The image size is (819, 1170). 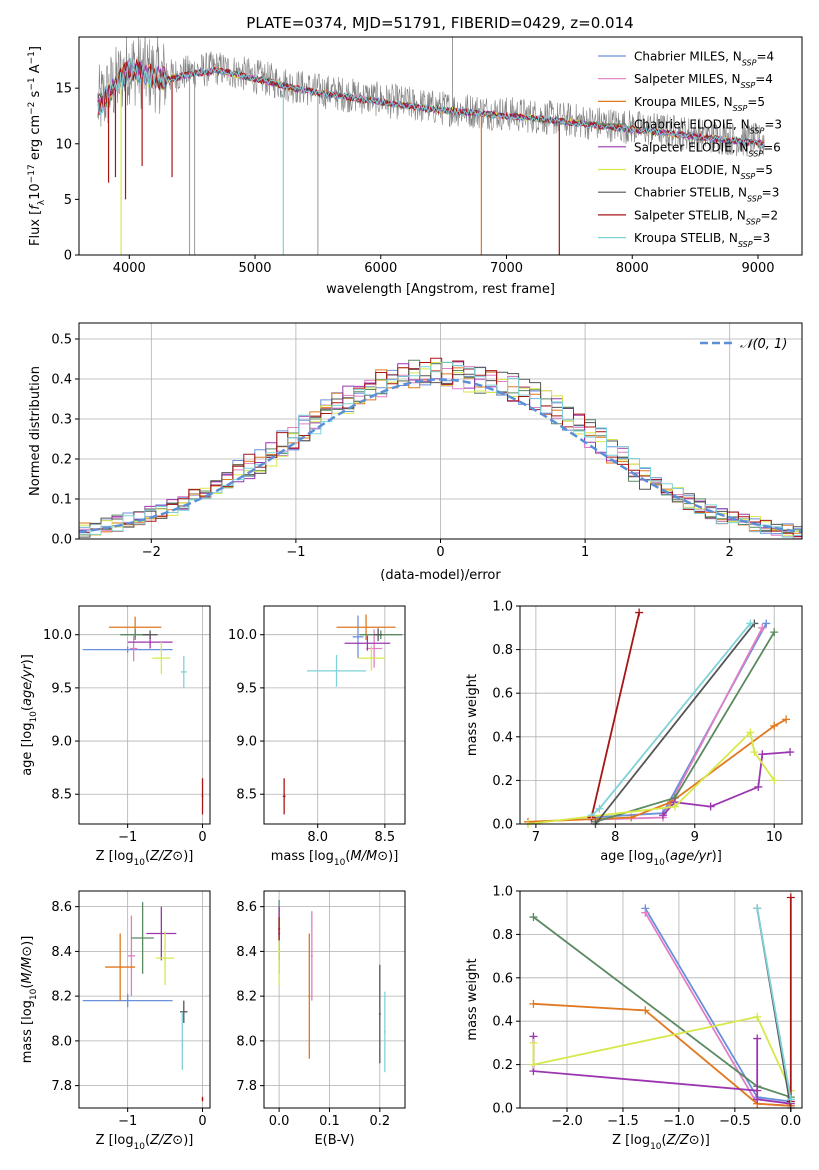 What do you see at coordinates (567, 1121) in the screenshot?
I see `x-tick-label: −2.0` at bounding box center [567, 1121].